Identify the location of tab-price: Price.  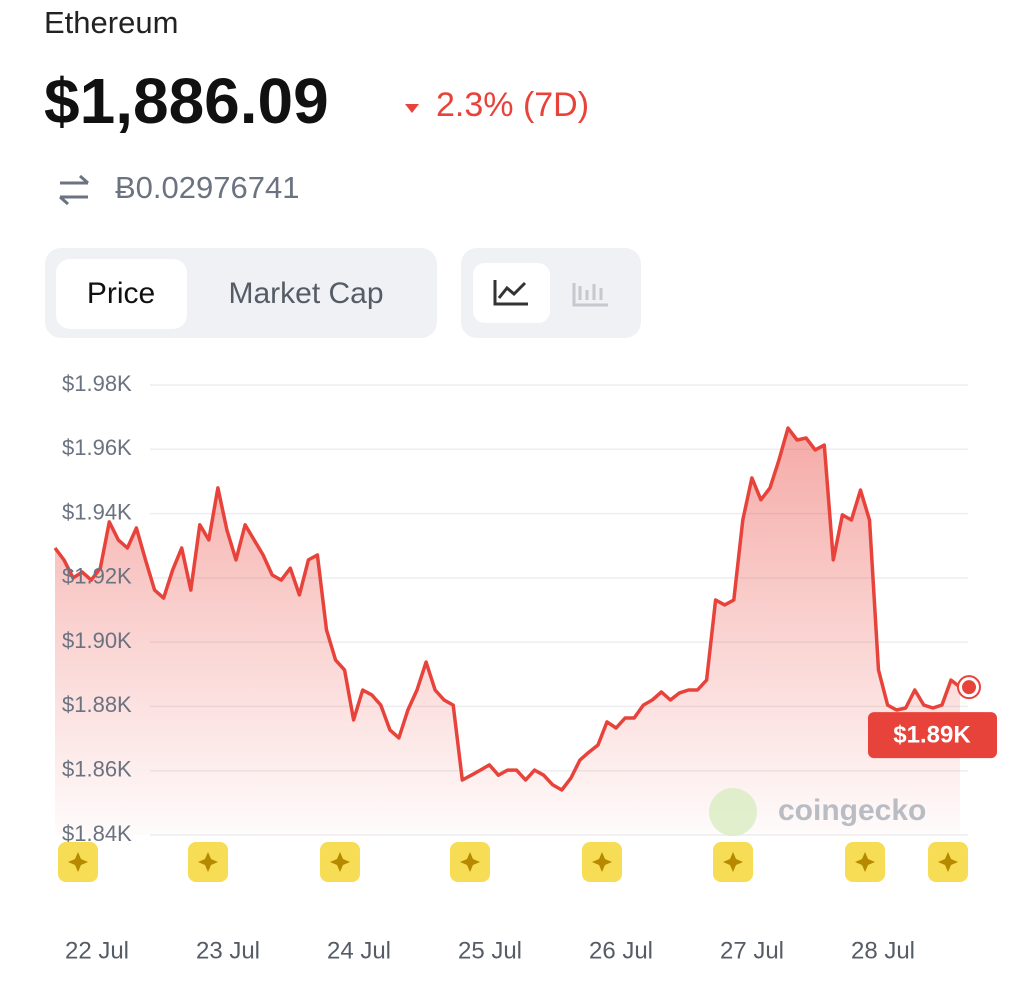
(121, 293).